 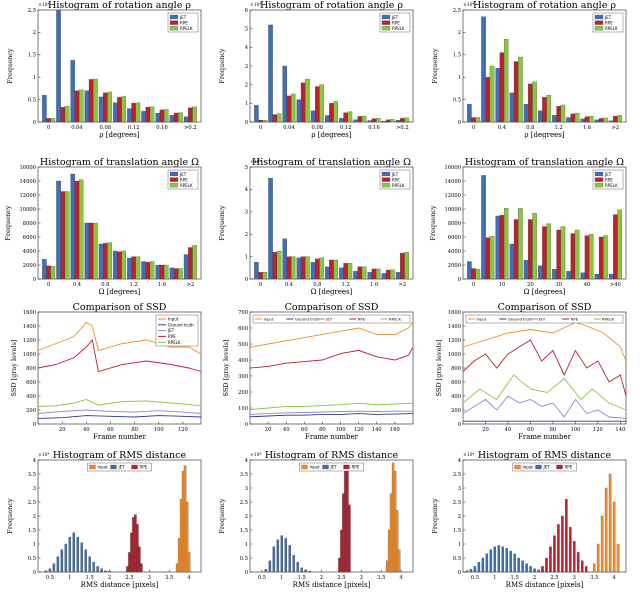 What do you see at coordinates (149, 578) in the screenshot?
I see `x-tick-label: 3` at bounding box center [149, 578].